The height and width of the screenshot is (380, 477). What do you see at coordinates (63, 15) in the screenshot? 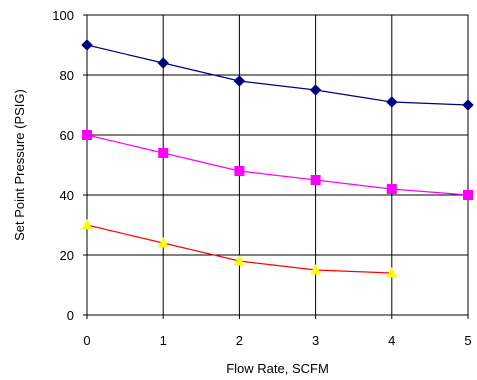
I see `y-tick-label: 100` at bounding box center [63, 15].